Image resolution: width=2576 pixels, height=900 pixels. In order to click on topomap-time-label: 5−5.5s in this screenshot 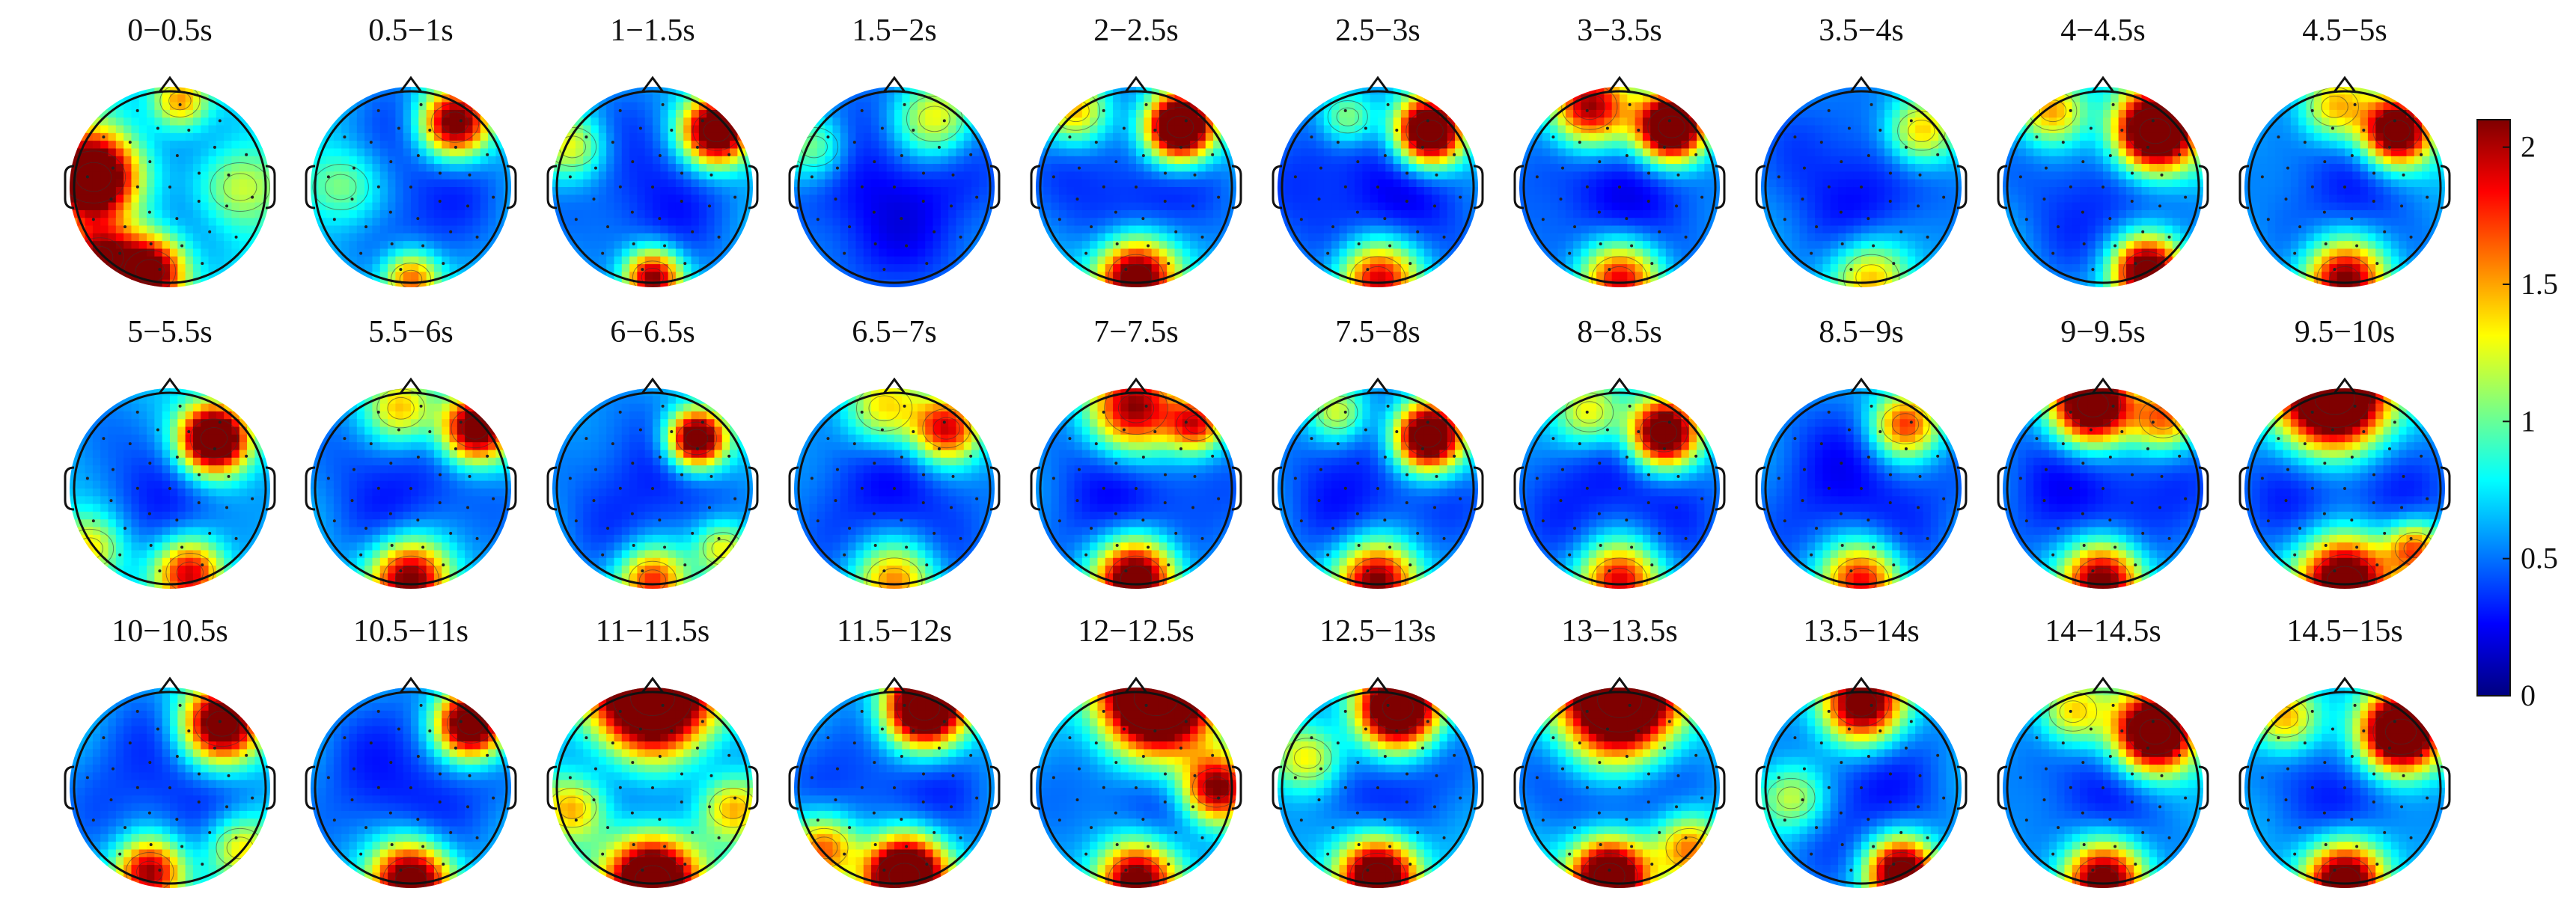, I will do `click(170, 332)`.